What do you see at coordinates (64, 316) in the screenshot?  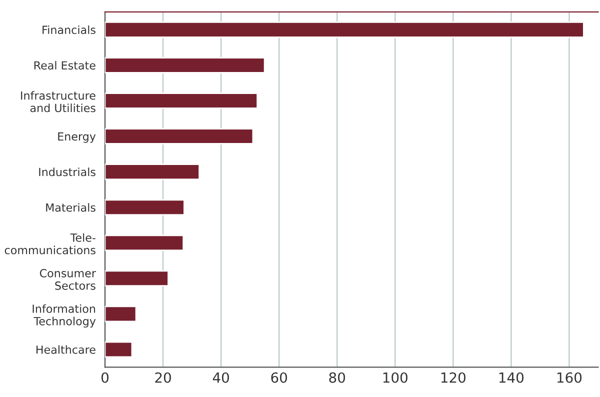 I see `y-tick-label: Information Technology` at bounding box center [64, 316].